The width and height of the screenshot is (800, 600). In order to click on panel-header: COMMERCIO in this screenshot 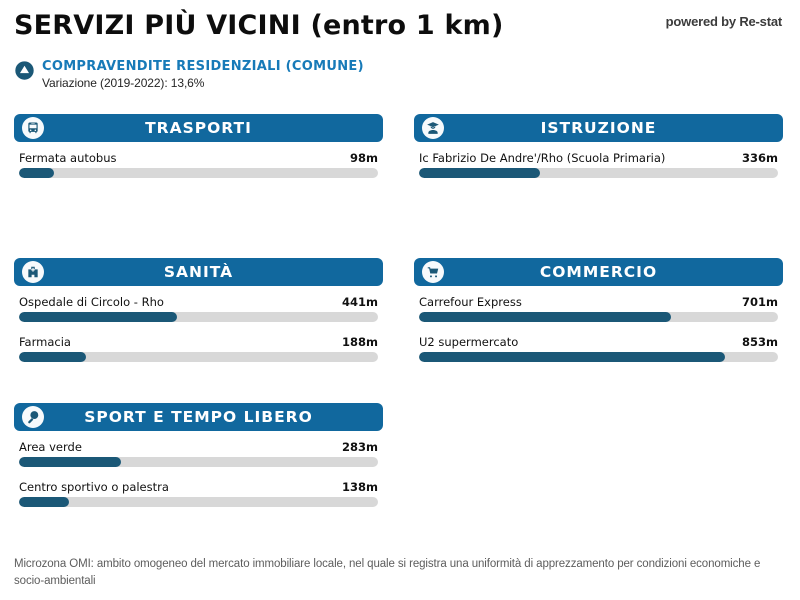, I will do `click(598, 272)`.